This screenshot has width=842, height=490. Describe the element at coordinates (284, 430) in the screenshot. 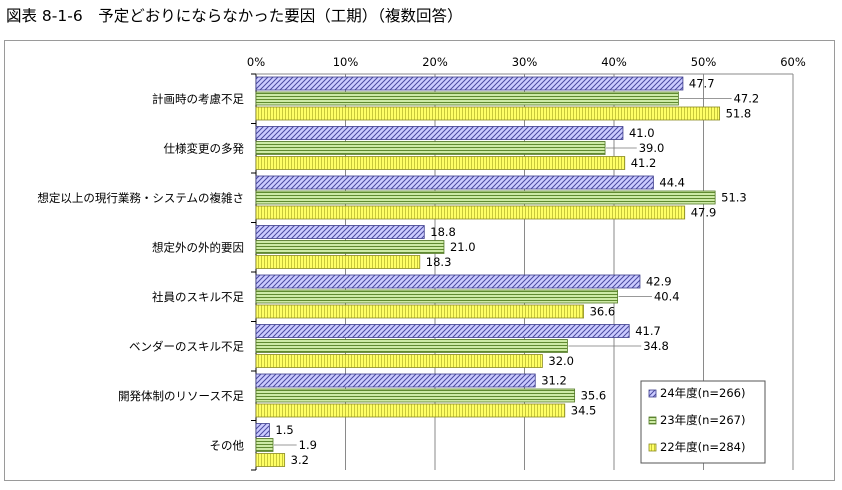

I see `data-label: 1.5` at that location.